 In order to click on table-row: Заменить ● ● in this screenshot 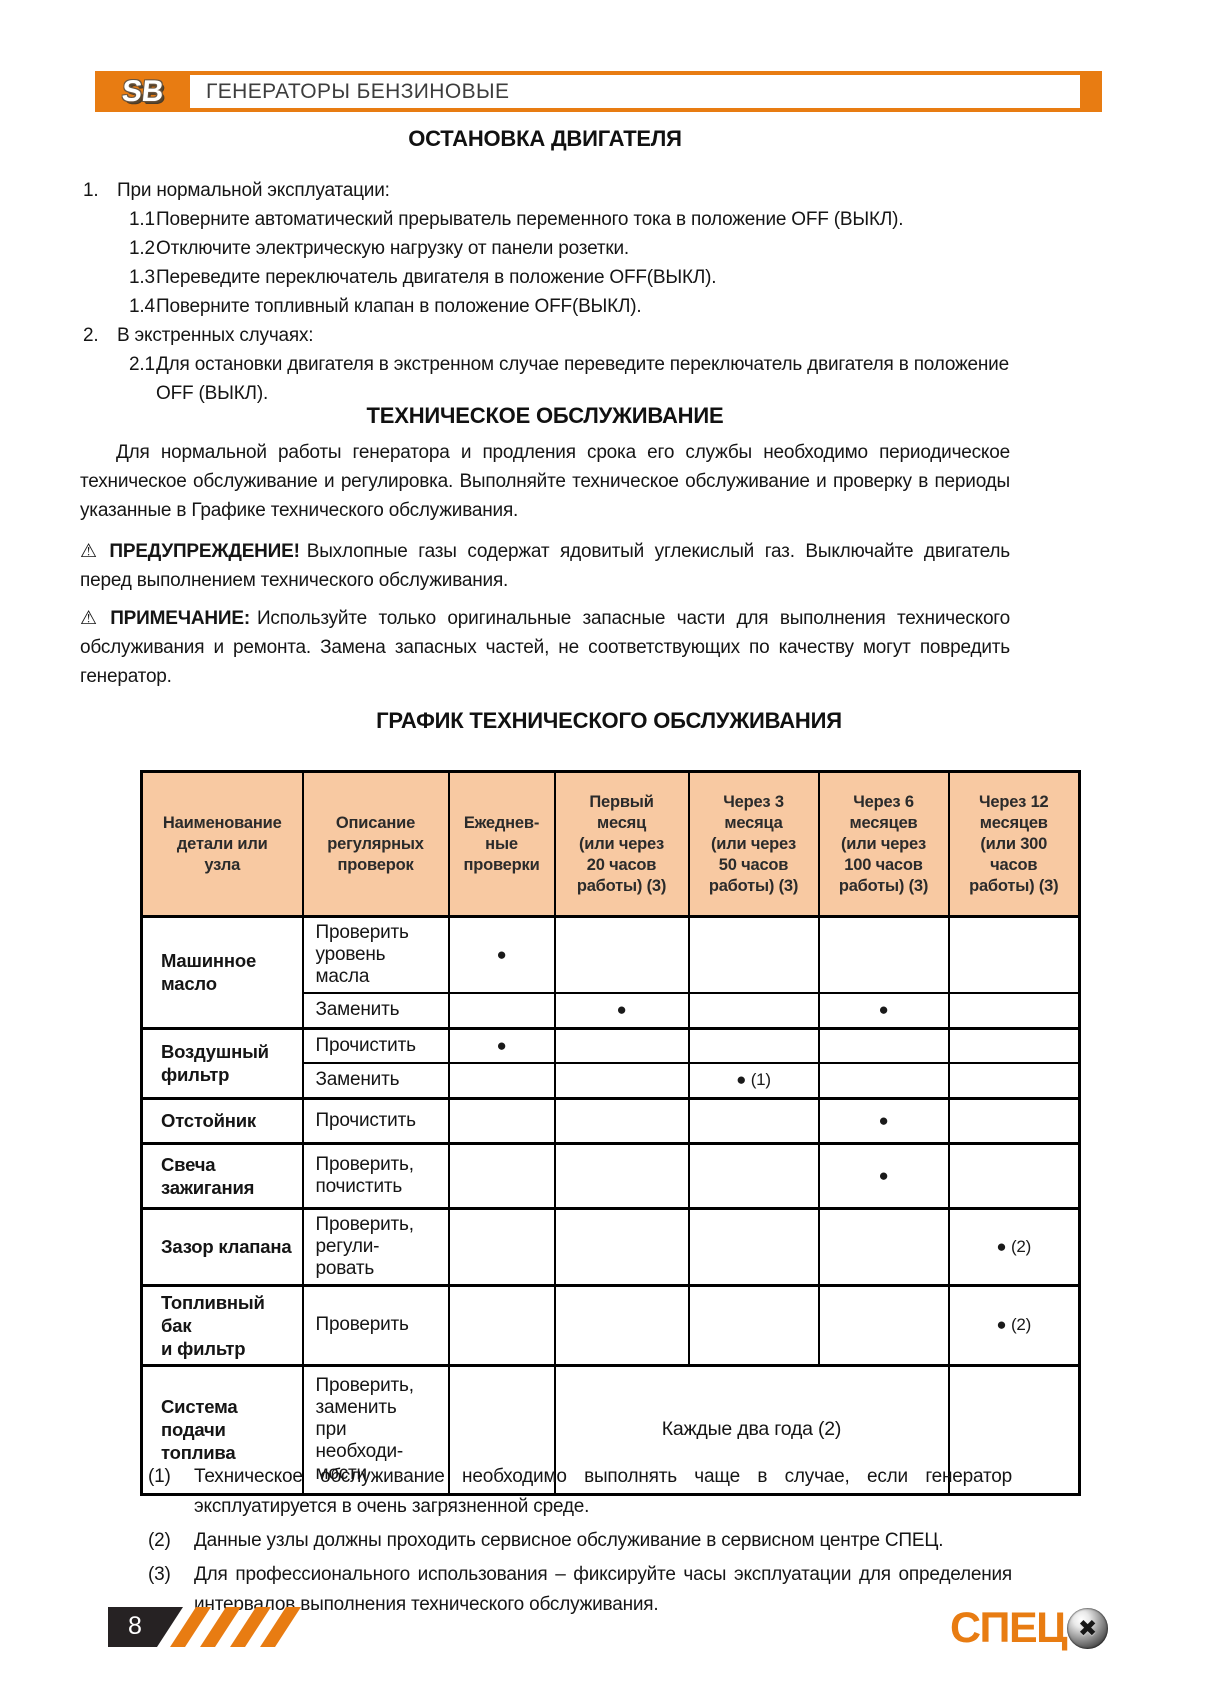, I will do `click(611, 1010)`.